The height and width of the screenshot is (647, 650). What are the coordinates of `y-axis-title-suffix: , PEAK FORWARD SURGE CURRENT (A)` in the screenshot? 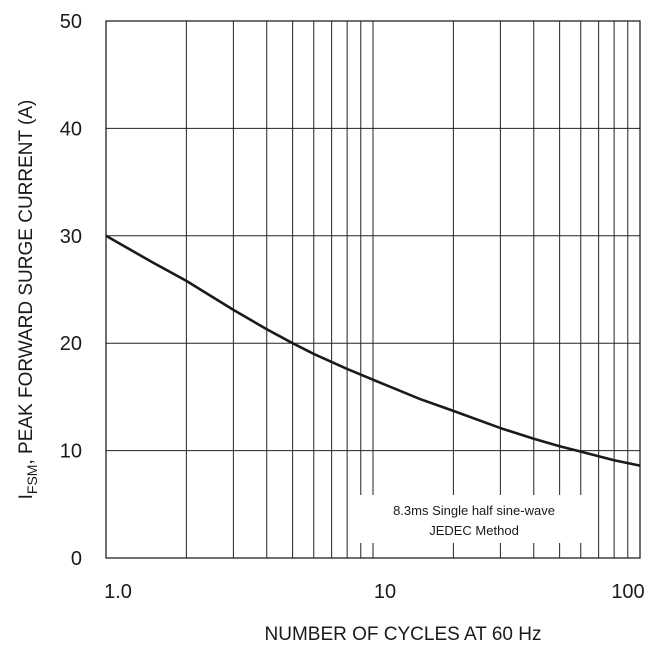 It's located at (26, 282).